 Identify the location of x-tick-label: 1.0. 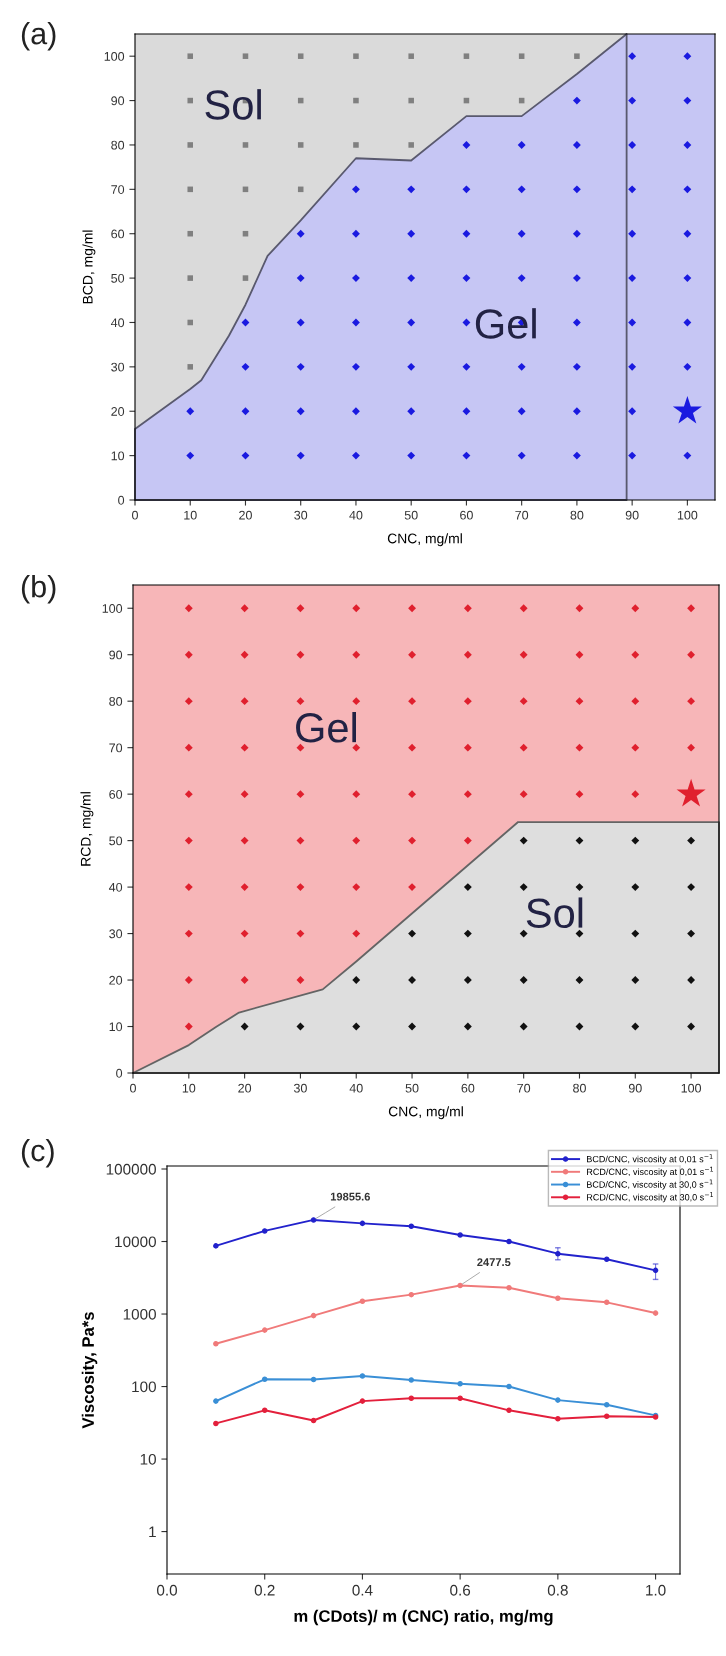
(656, 1590).